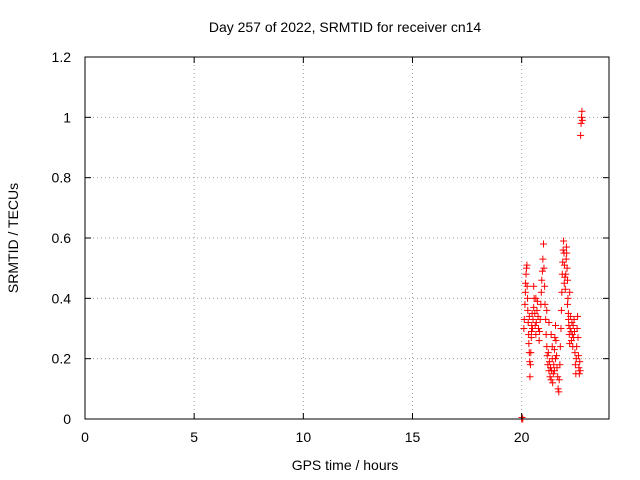  Describe the element at coordinates (67, 419) in the screenshot. I see `y-tick-label: 0` at that location.